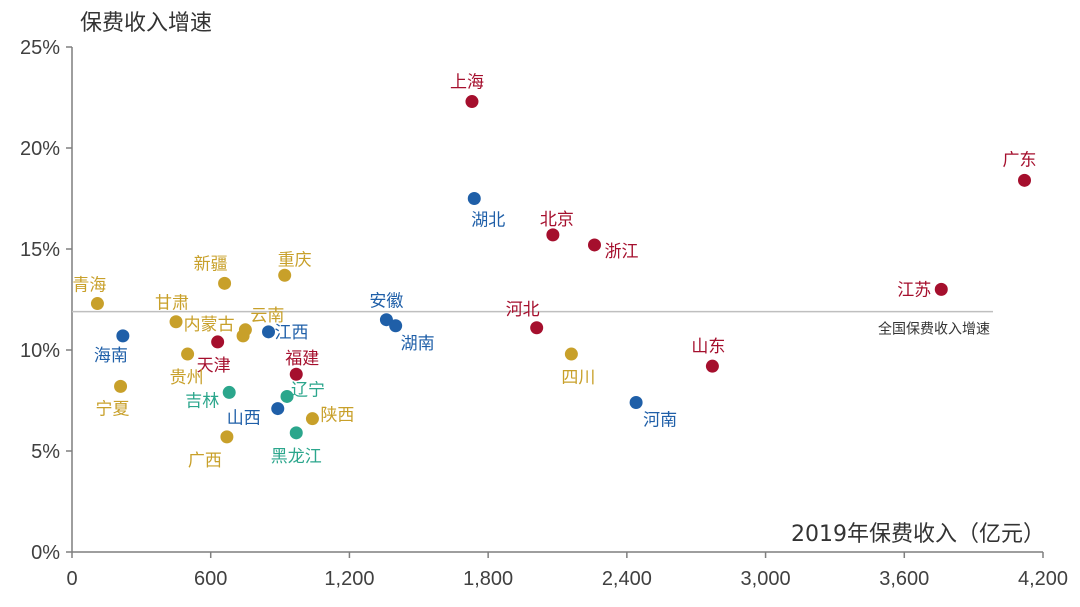 The width and height of the screenshot is (1080, 607). Describe the element at coordinates (296, 457) in the screenshot. I see `point-label: 黑龙江` at that location.